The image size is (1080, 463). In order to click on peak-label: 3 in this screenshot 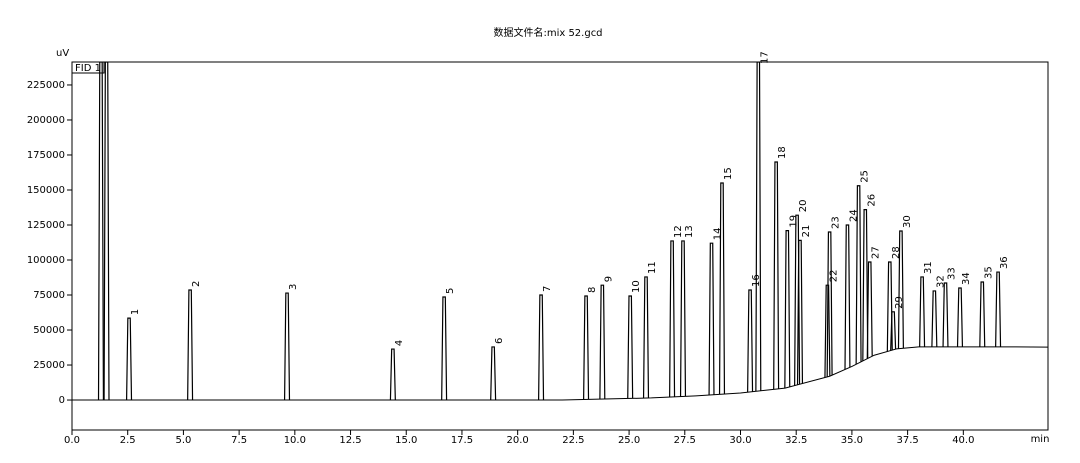, I will do `click(293, 287)`.